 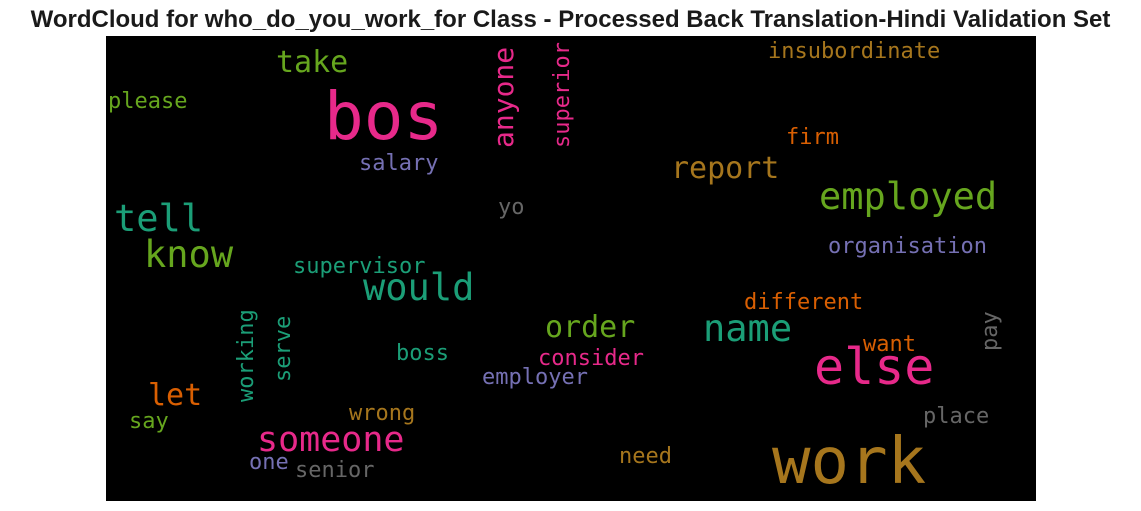 What do you see at coordinates (335, 470) in the screenshot?
I see `word-senior: senior` at bounding box center [335, 470].